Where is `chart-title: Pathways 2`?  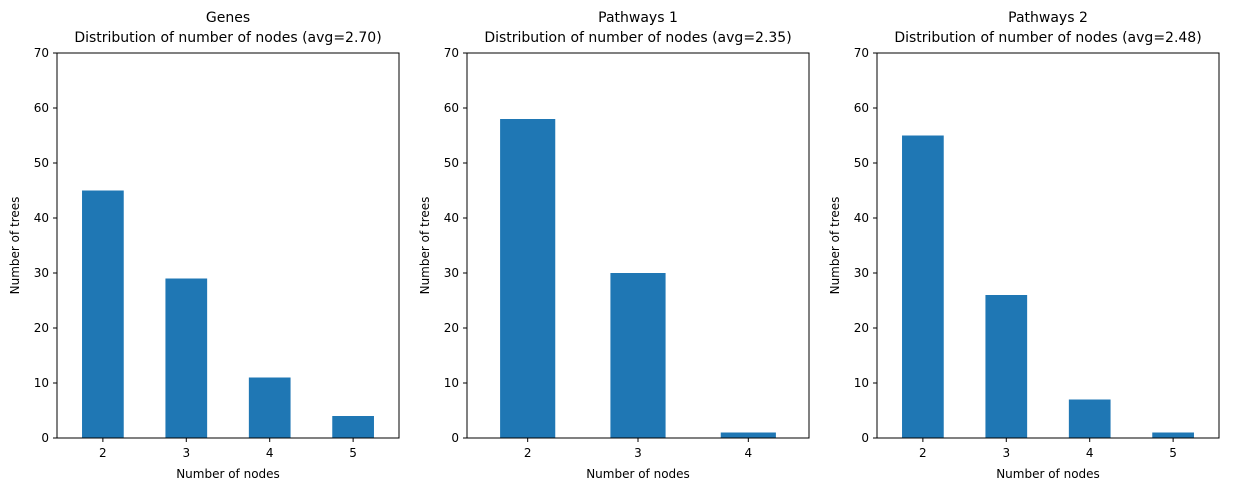 chart-title: Pathways 2 is located at coordinates (1048, 18).